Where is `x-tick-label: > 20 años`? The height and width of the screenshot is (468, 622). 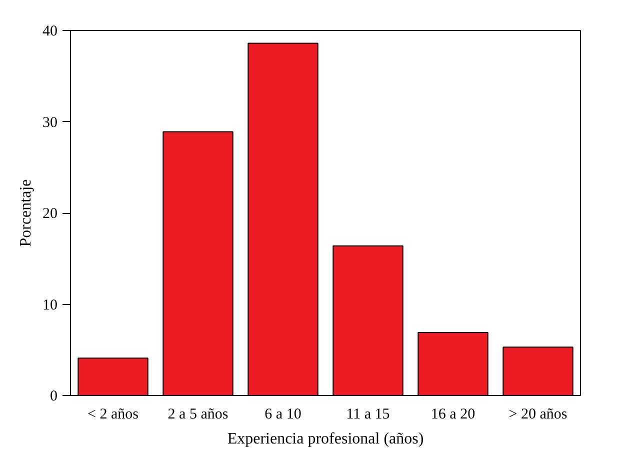
x-tick-label: > 20 años is located at coordinates (538, 414).